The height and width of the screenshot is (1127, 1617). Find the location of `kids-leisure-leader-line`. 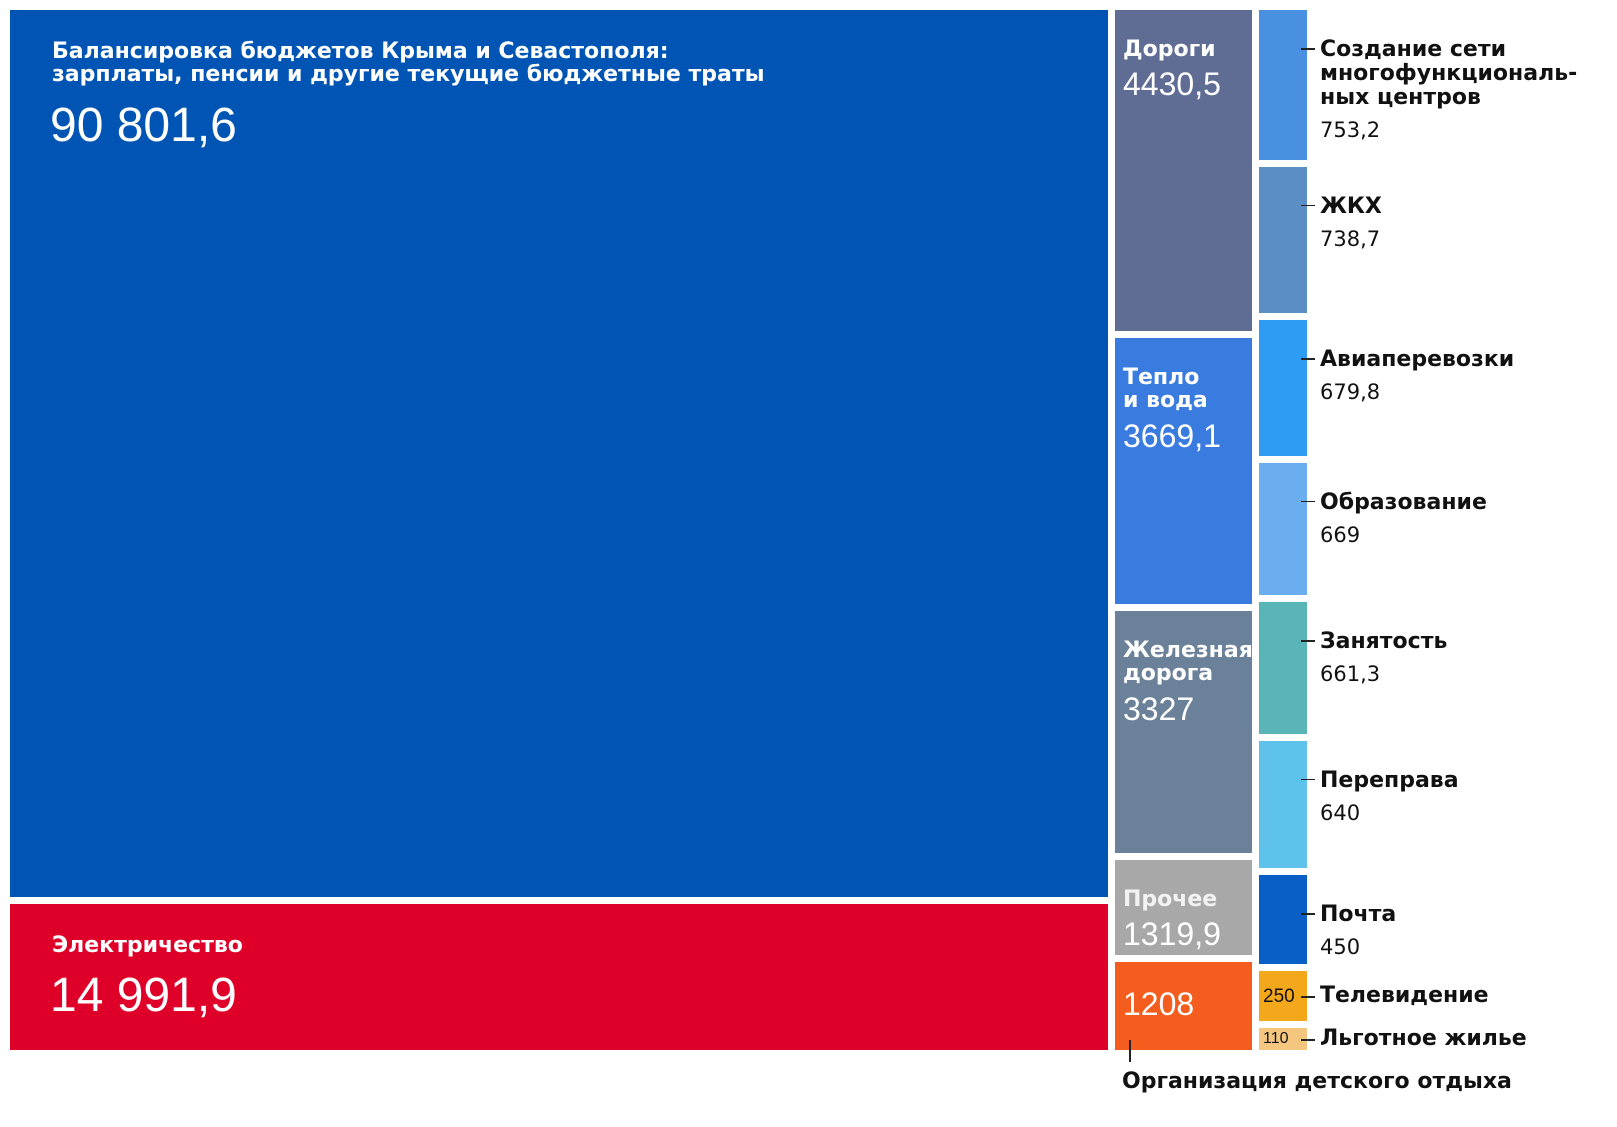

kids-leisure-leader-line is located at coordinates (1130, 1051).